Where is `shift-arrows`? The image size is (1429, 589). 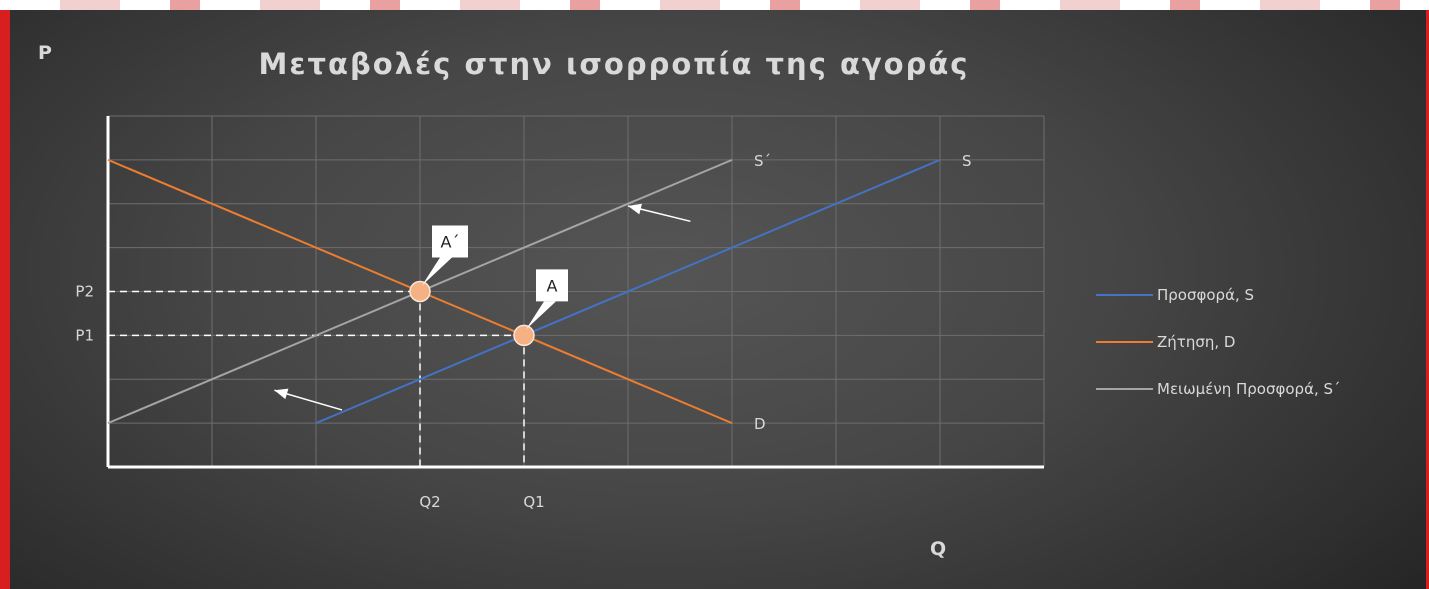
shift-arrows is located at coordinates (482, 307).